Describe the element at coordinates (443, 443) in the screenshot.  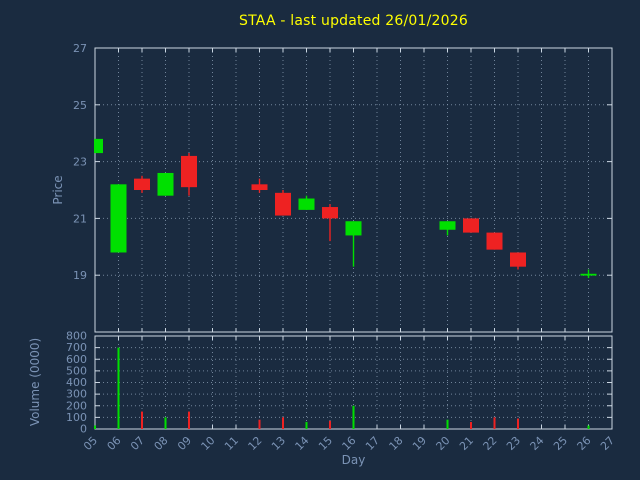
I see `x-tick-label: 20` at that location.